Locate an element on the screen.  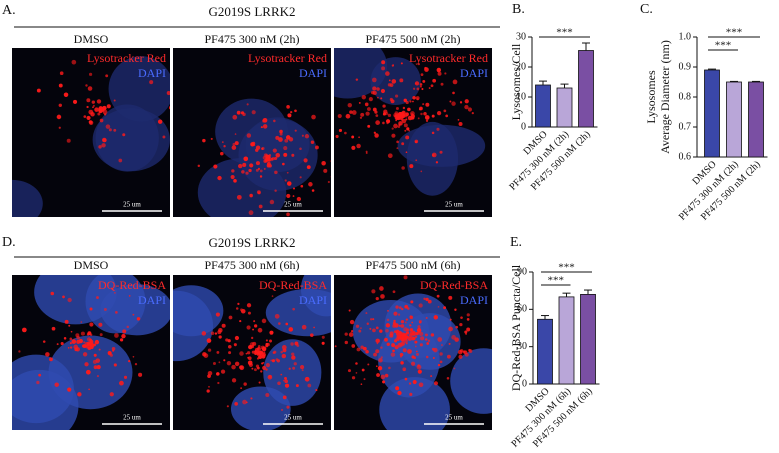
micrograph-content is located at coordinates (413, 352).